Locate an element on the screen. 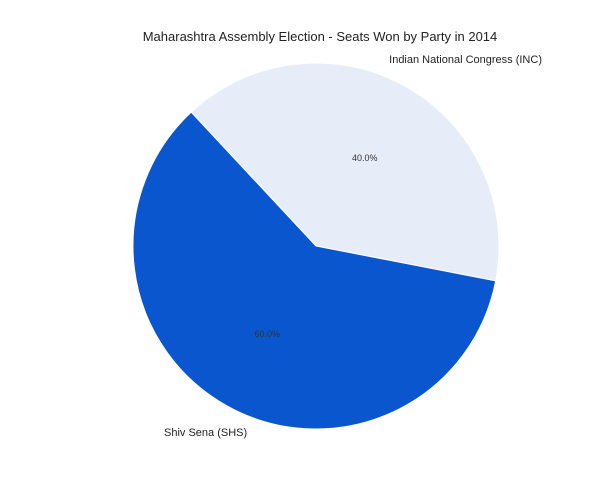 This screenshot has width=603, height=481. pie-category-label-1: Indian National Congress (INC) is located at coordinates (465, 60).